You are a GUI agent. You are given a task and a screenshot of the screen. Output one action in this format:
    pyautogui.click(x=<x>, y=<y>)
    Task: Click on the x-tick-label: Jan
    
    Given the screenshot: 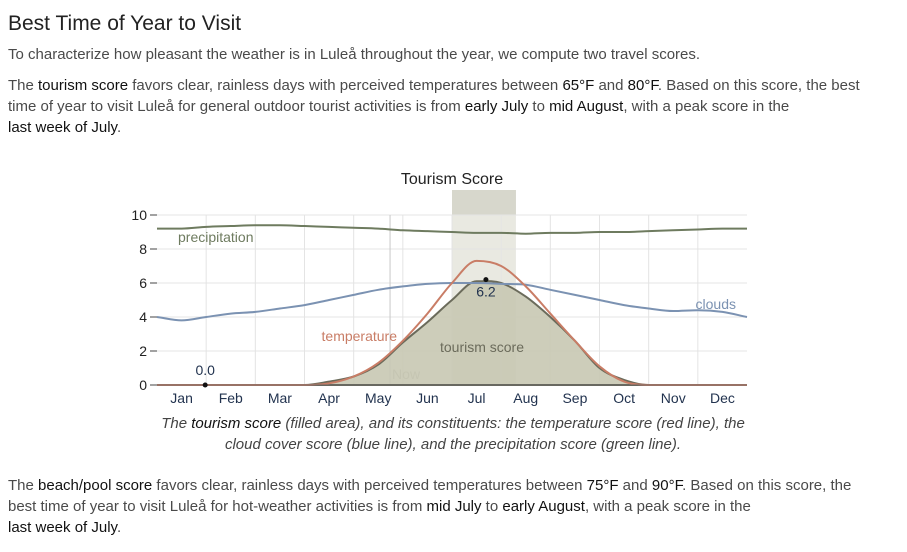 What is the action you would take?
    pyautogui.click(x=181, y=398)
    